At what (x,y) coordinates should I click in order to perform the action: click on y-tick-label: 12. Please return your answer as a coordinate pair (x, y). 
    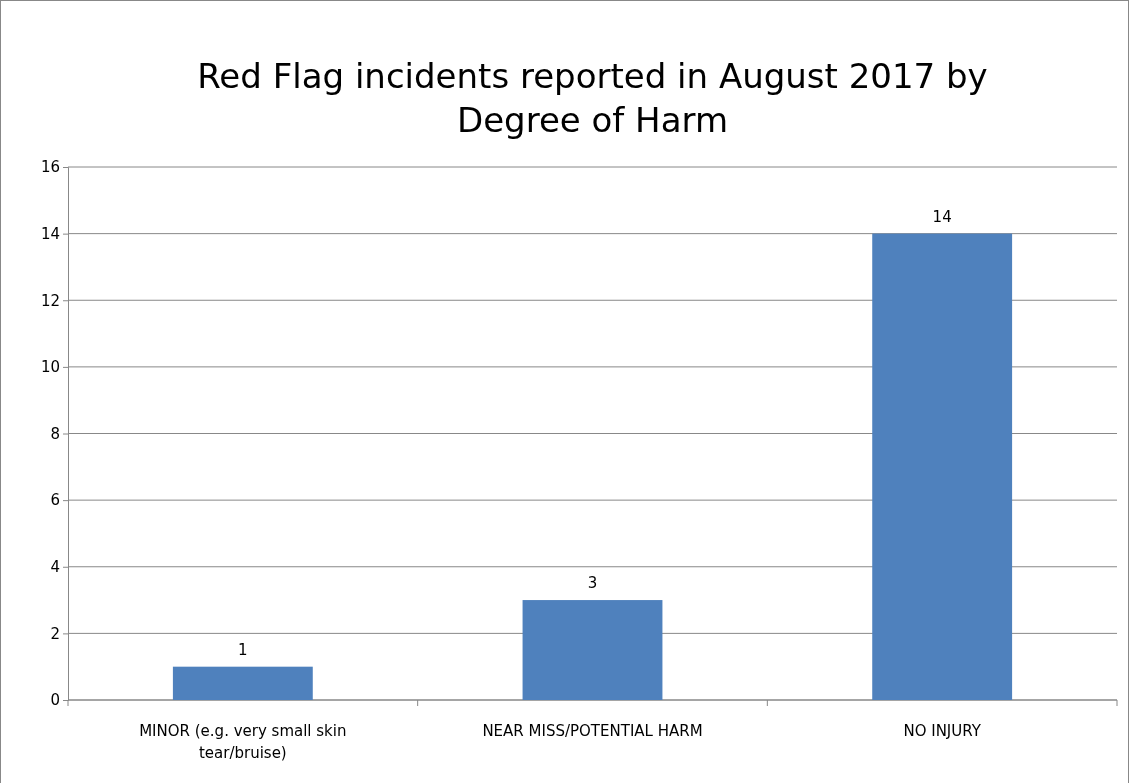
    Looking at the image, I should click on (50, 300).